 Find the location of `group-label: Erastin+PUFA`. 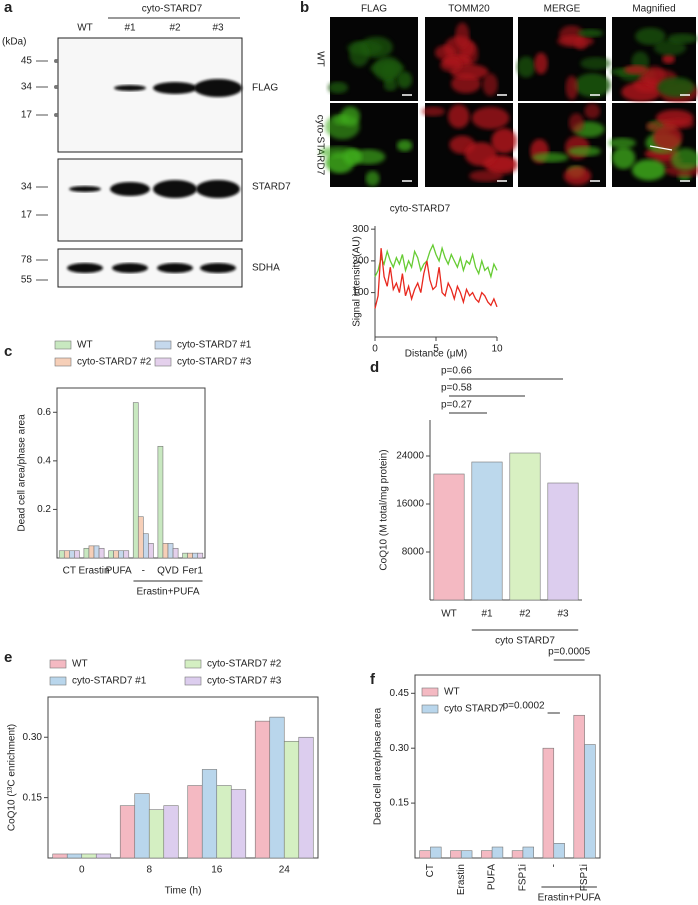

group-label: Erastin+PUFA is located at coordinates (569, 898).